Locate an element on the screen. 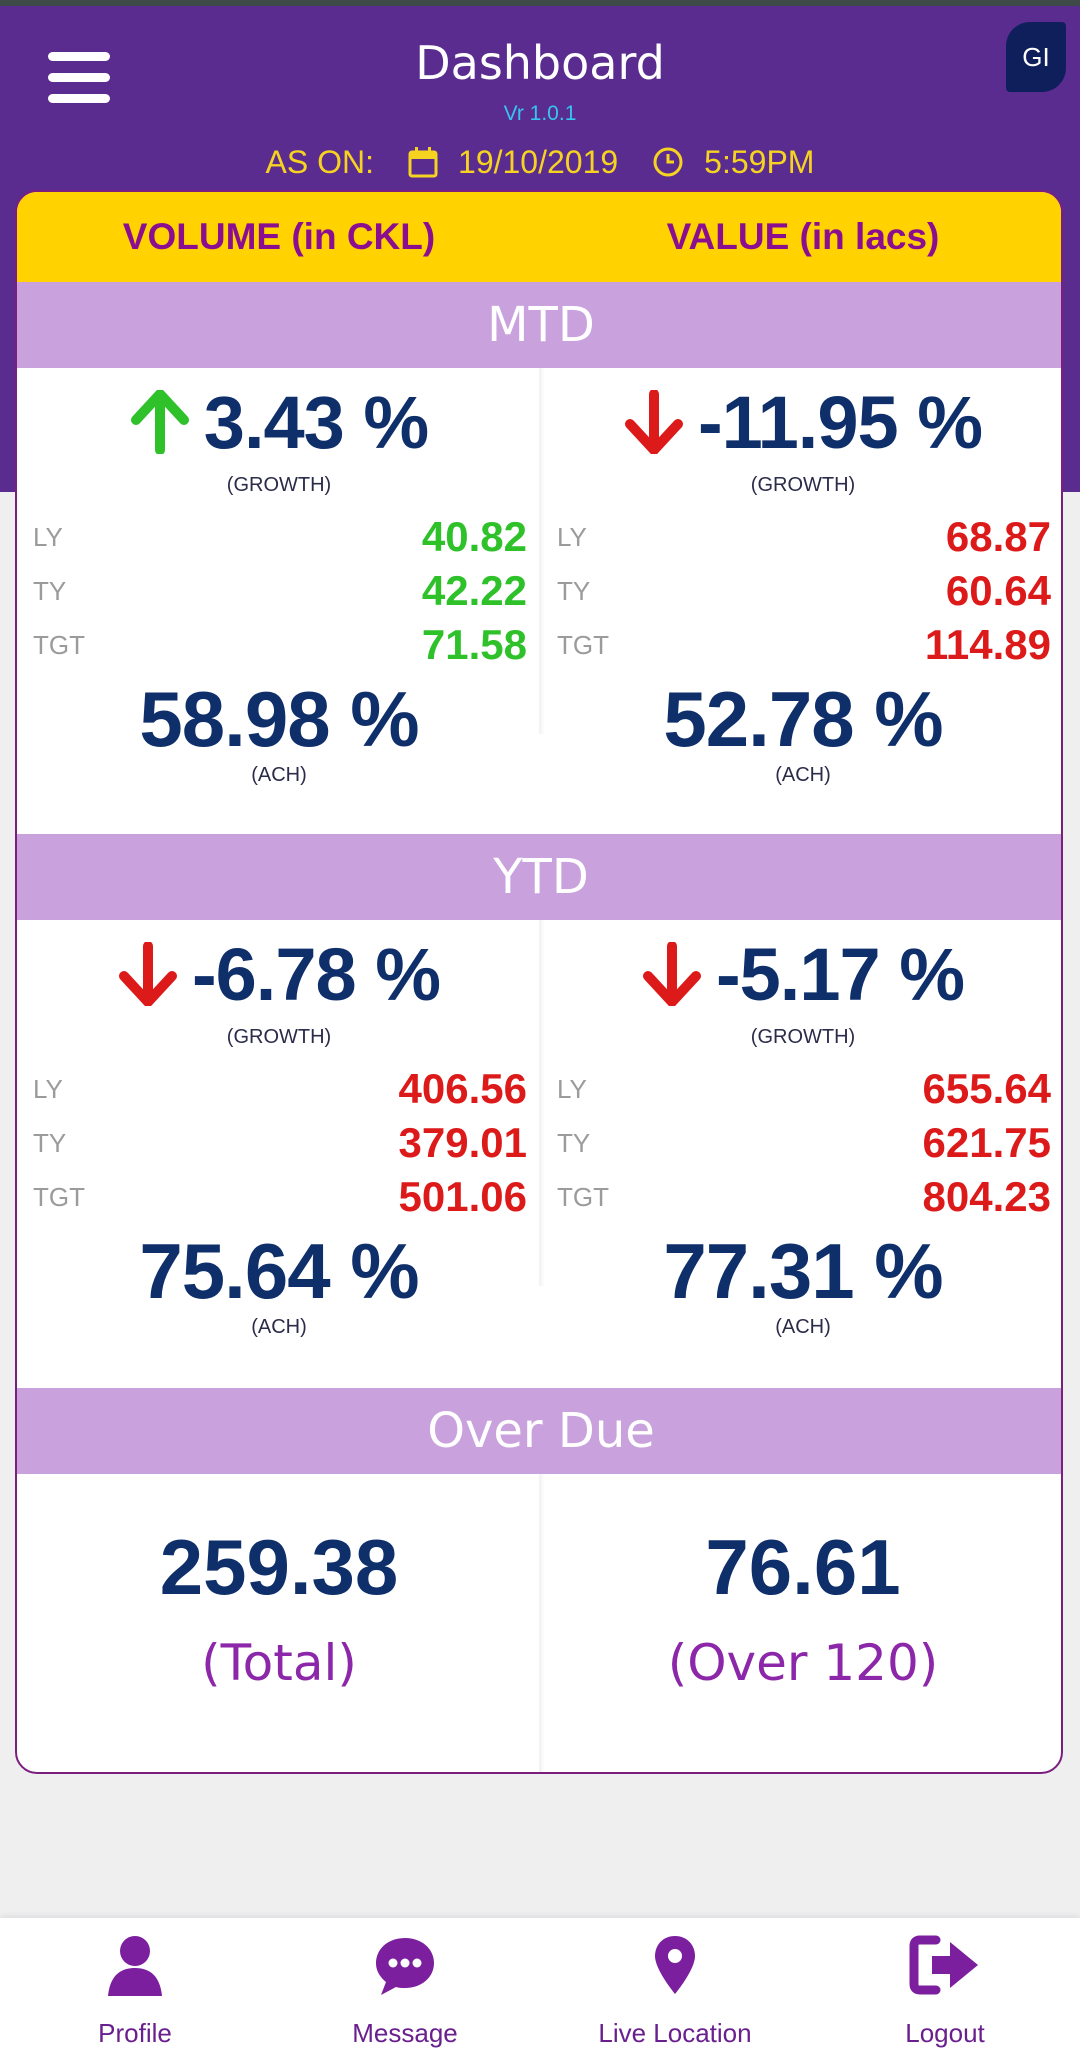  ty-value: 379.01 is located at coordinates (462, 1142).